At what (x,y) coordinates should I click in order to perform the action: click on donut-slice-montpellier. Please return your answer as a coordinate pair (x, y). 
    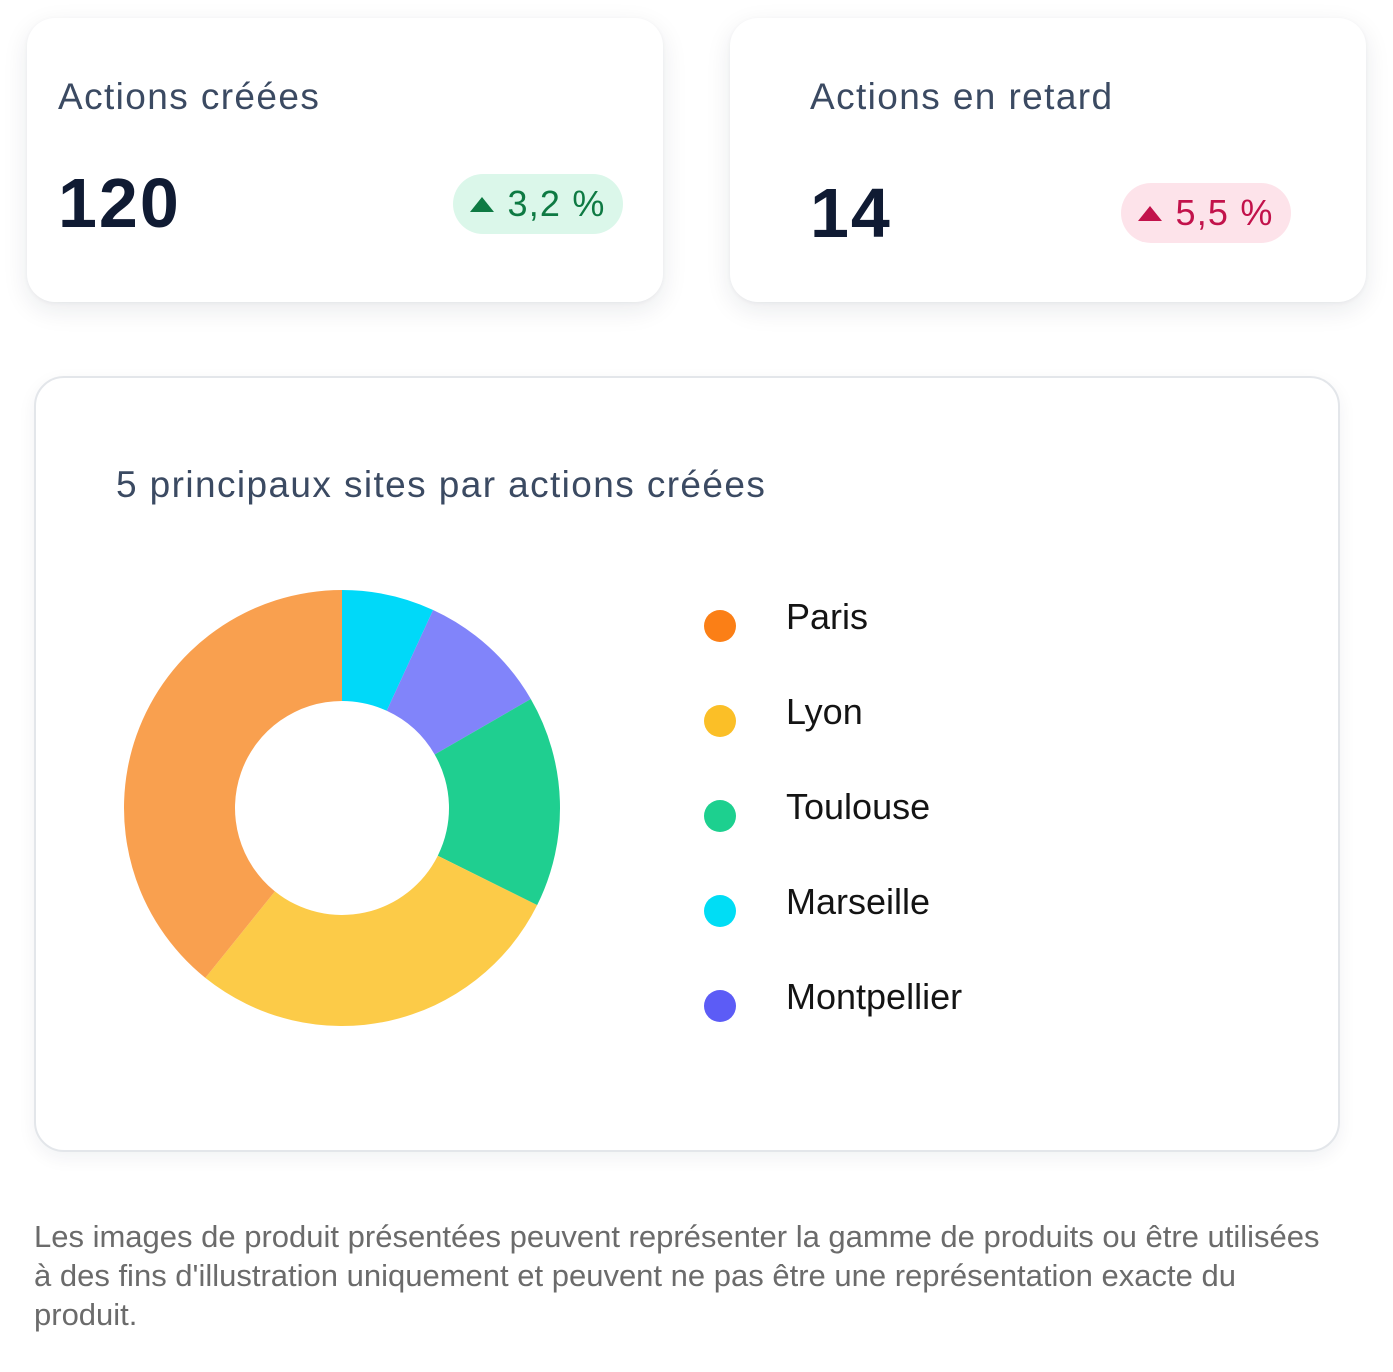
    Looking at the image, I should click on (458, 682).